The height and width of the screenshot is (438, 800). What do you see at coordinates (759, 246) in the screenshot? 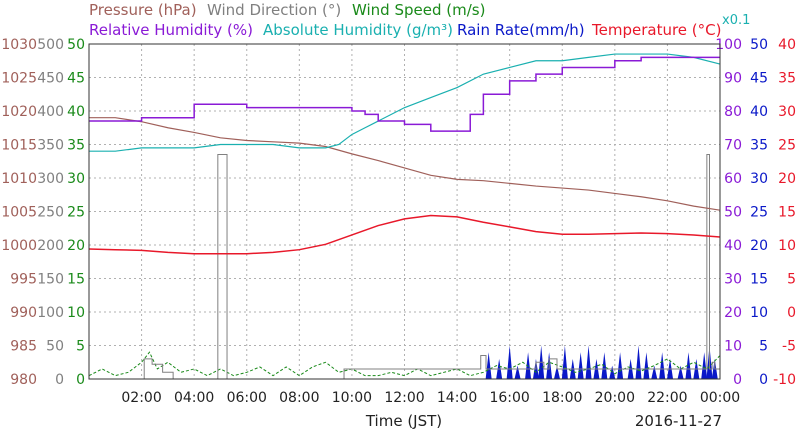
I see `y-tick-label-rain-rate: 20` at bounding box center [759, 246].